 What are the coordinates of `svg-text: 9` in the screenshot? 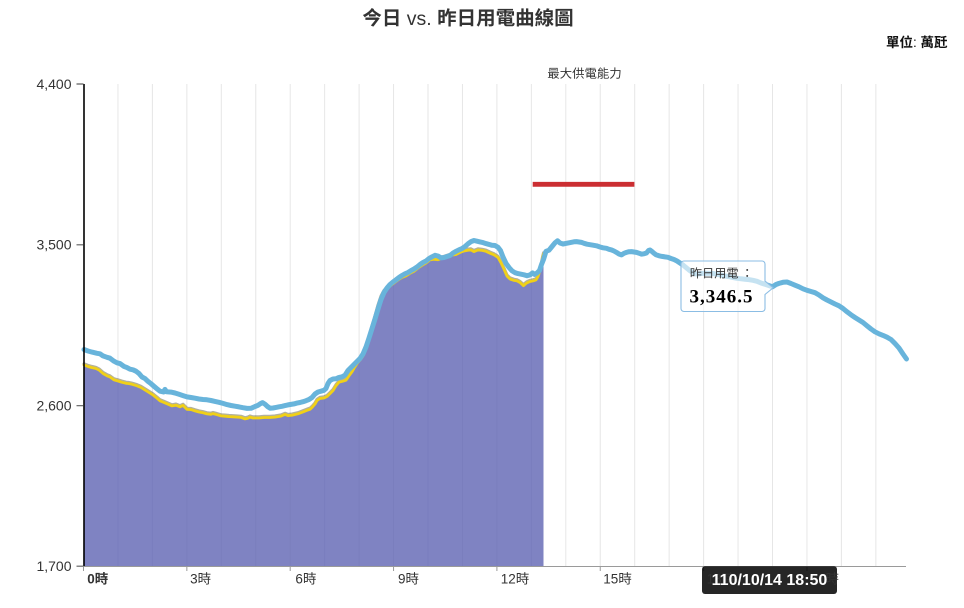 It's located at (402, 579).